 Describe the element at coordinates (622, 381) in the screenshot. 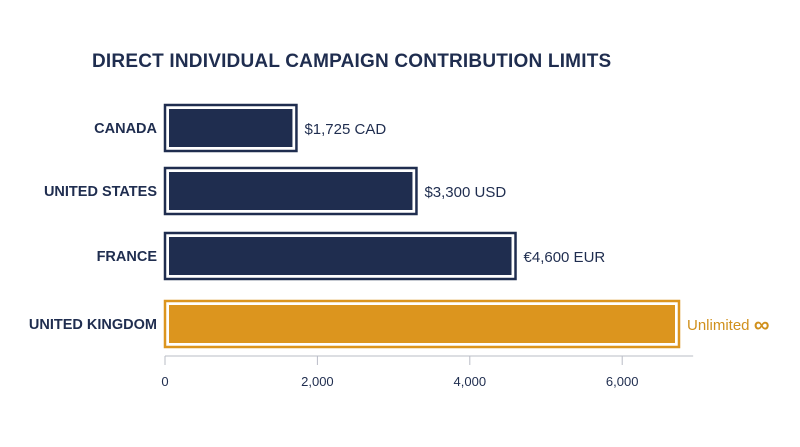

I see `x-tick-label: 6,000` at that location.